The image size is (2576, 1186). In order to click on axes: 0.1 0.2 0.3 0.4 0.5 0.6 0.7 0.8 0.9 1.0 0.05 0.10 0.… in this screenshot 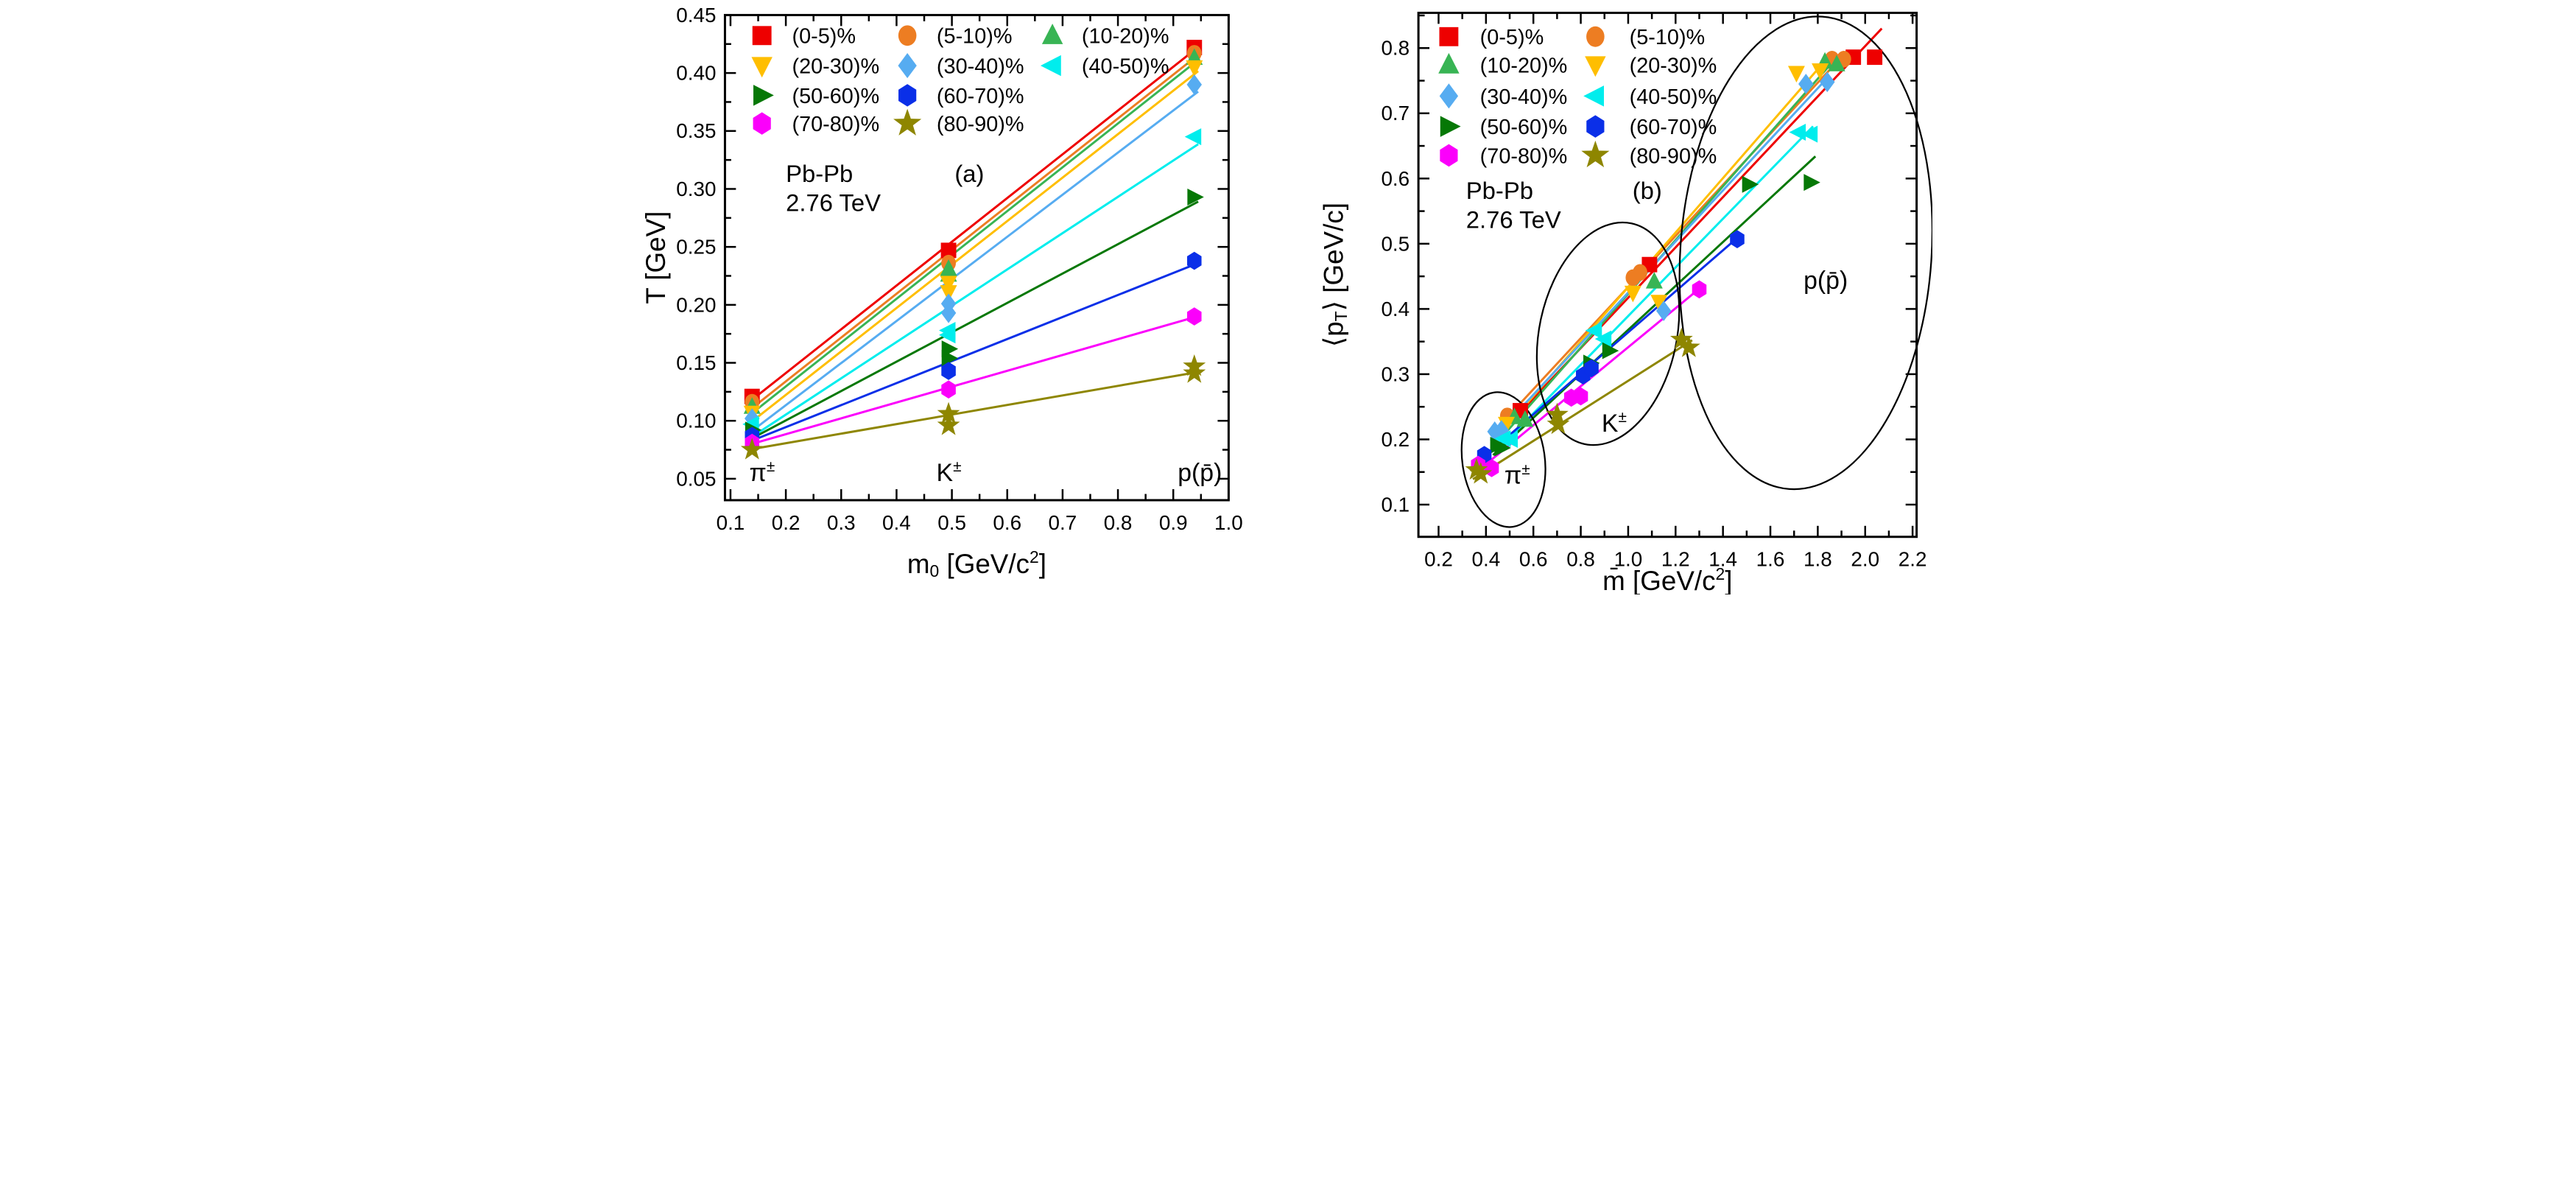, I will do `click(943, 292)`.